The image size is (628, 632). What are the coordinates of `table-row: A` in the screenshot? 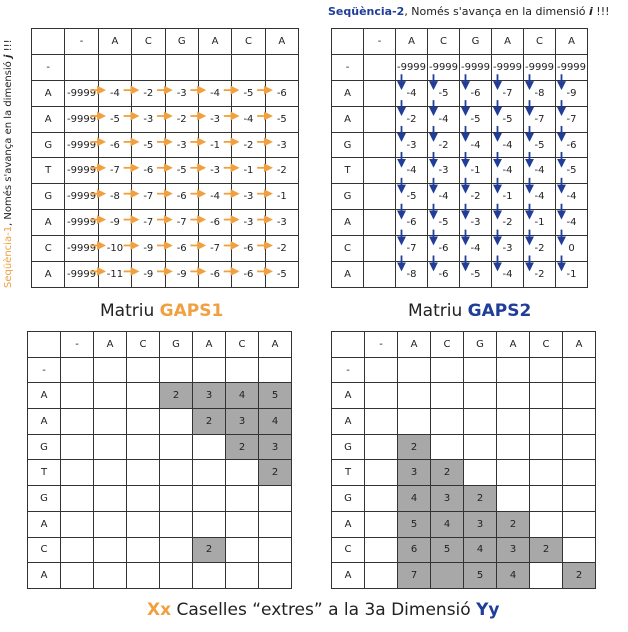 It's located at (463, 421).